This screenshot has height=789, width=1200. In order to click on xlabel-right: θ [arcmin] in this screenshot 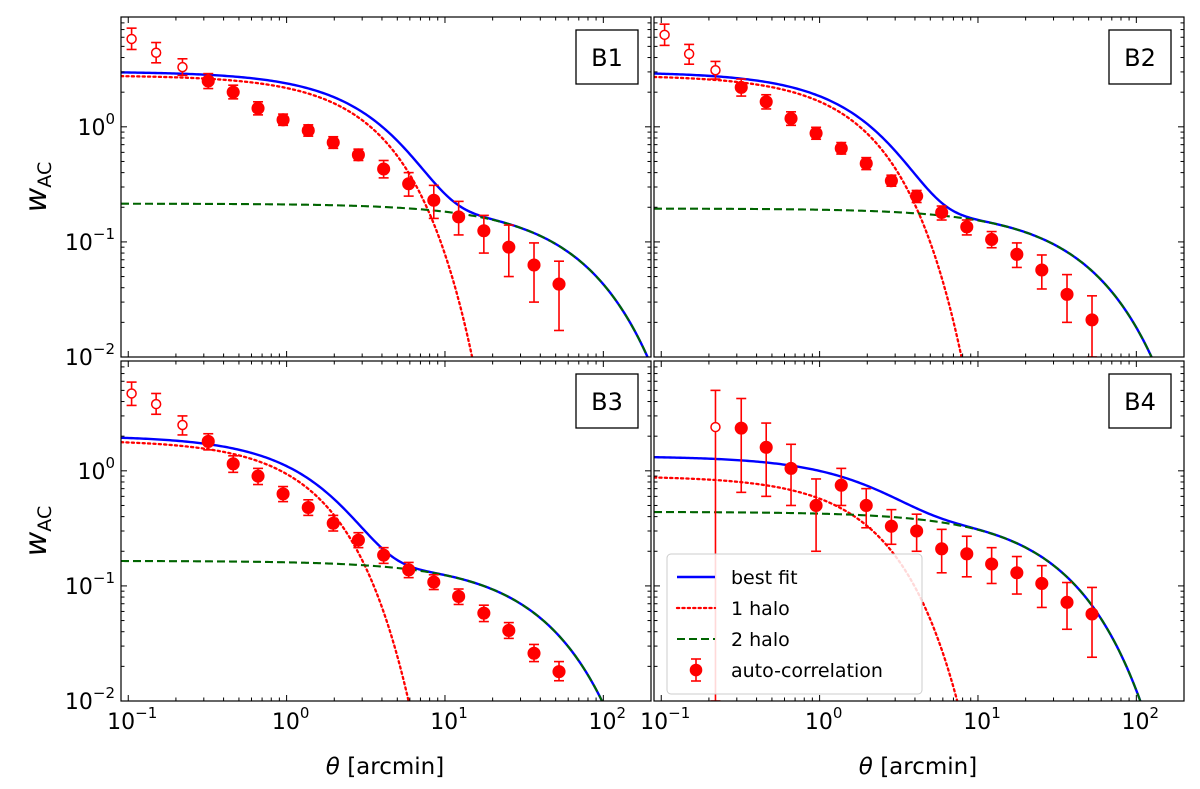, I will do `click(918, 767)`.